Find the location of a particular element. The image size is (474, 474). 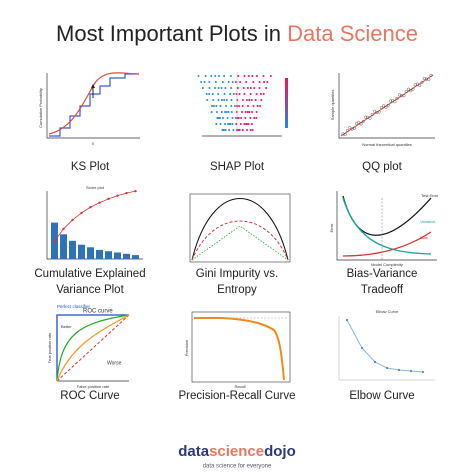

shap-thumb is located at coordinates (242, 104).